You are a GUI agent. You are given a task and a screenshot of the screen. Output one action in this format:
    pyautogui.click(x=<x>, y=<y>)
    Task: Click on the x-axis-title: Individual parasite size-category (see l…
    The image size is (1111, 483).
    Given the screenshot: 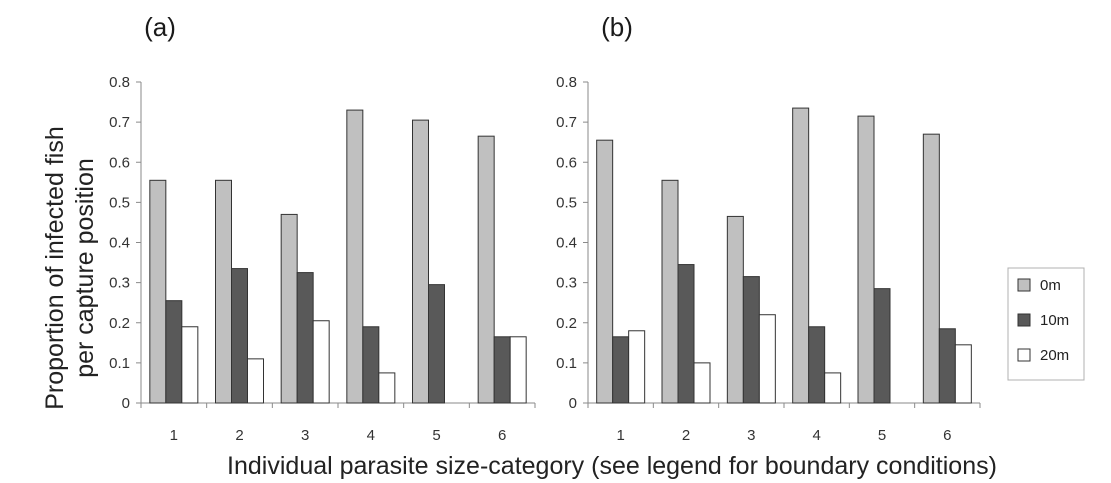 What is the action you would take?
    pyautogui.click(x=612, y=466)
    